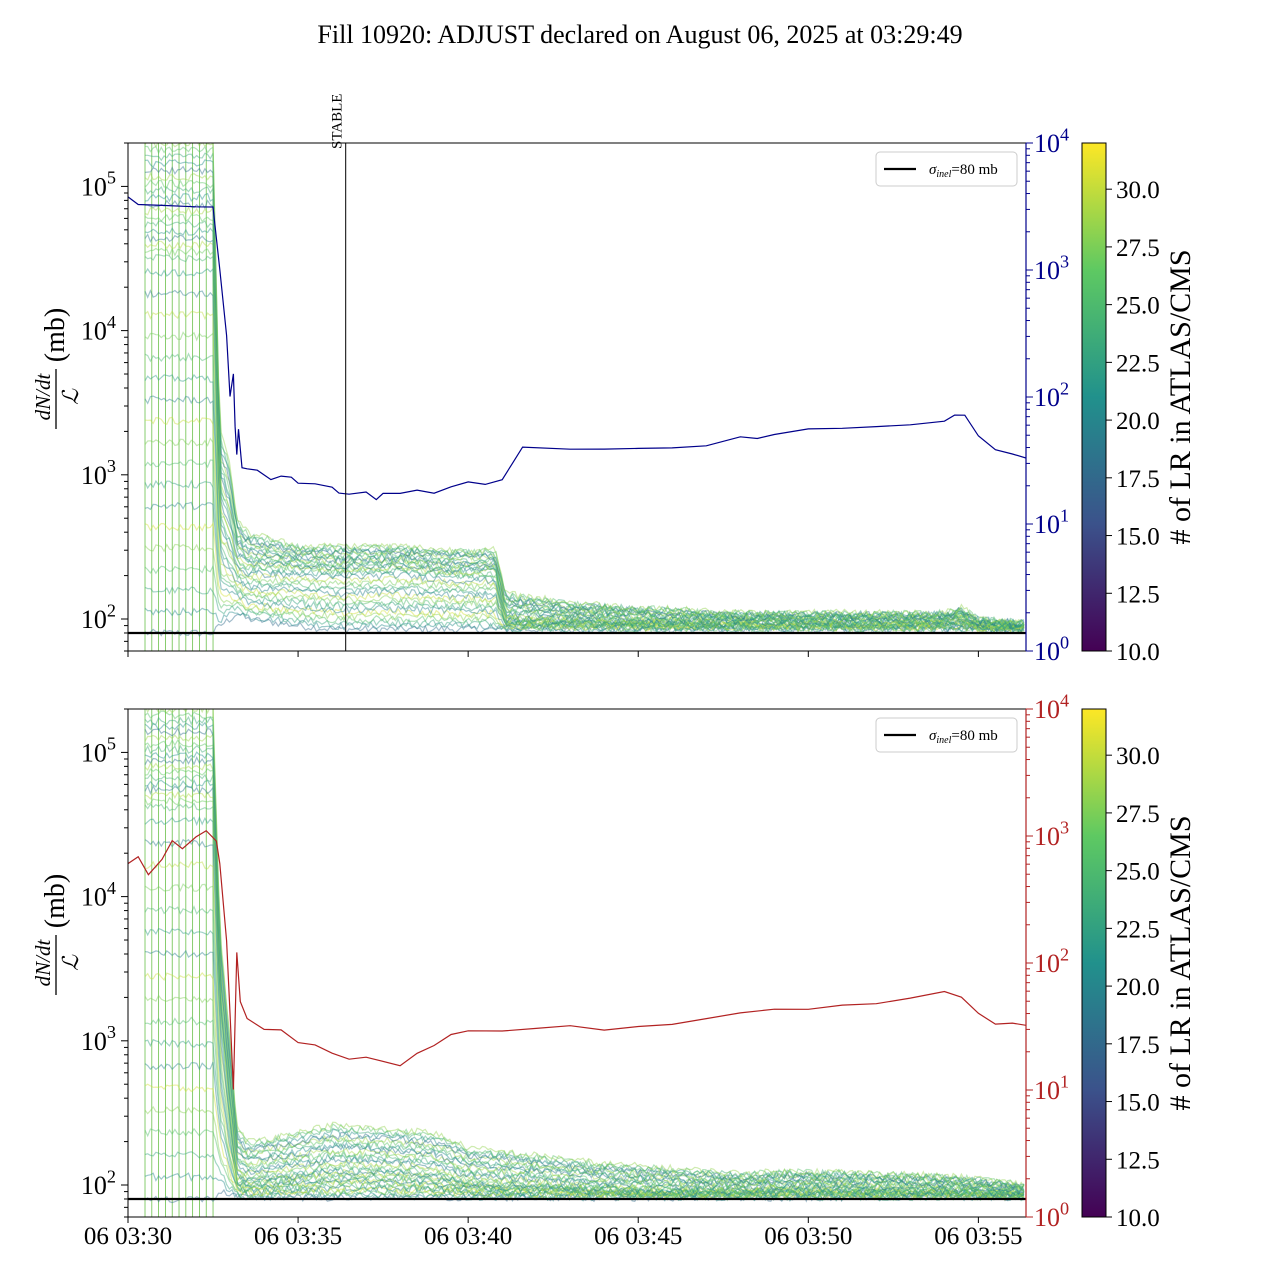  Describe the element at coordinates (179, 963) in the screenshot. I see `injection-spikes` at that location.